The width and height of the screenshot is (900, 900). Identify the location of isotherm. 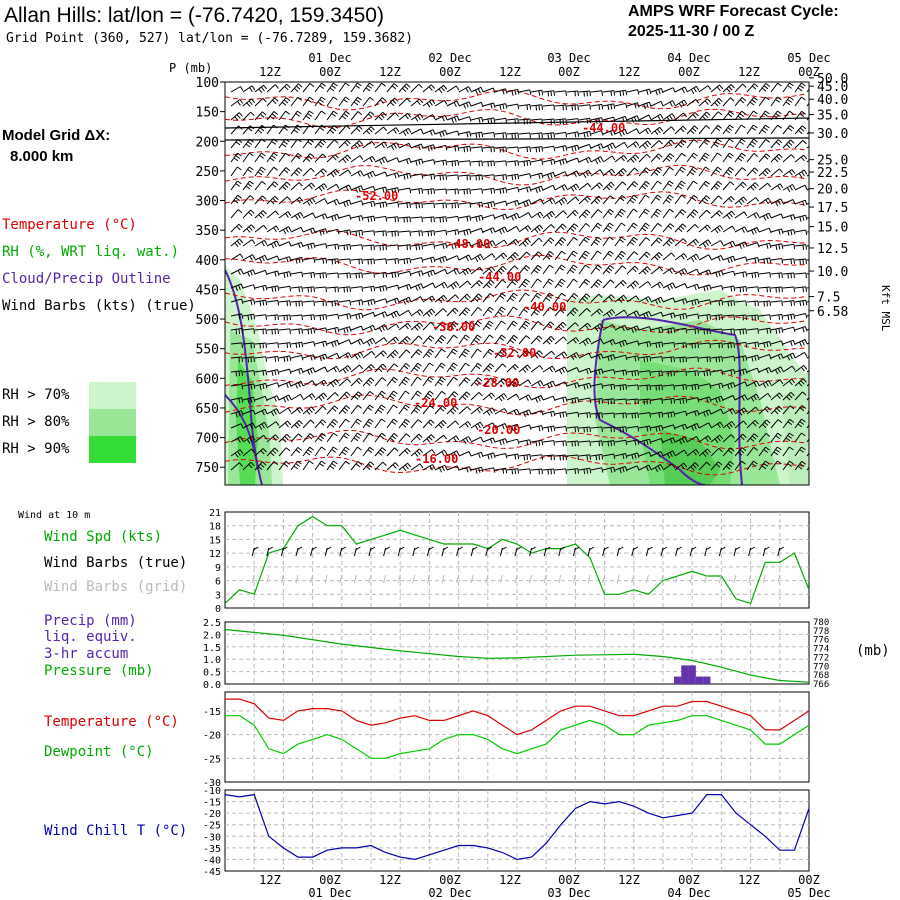
(516, 175).